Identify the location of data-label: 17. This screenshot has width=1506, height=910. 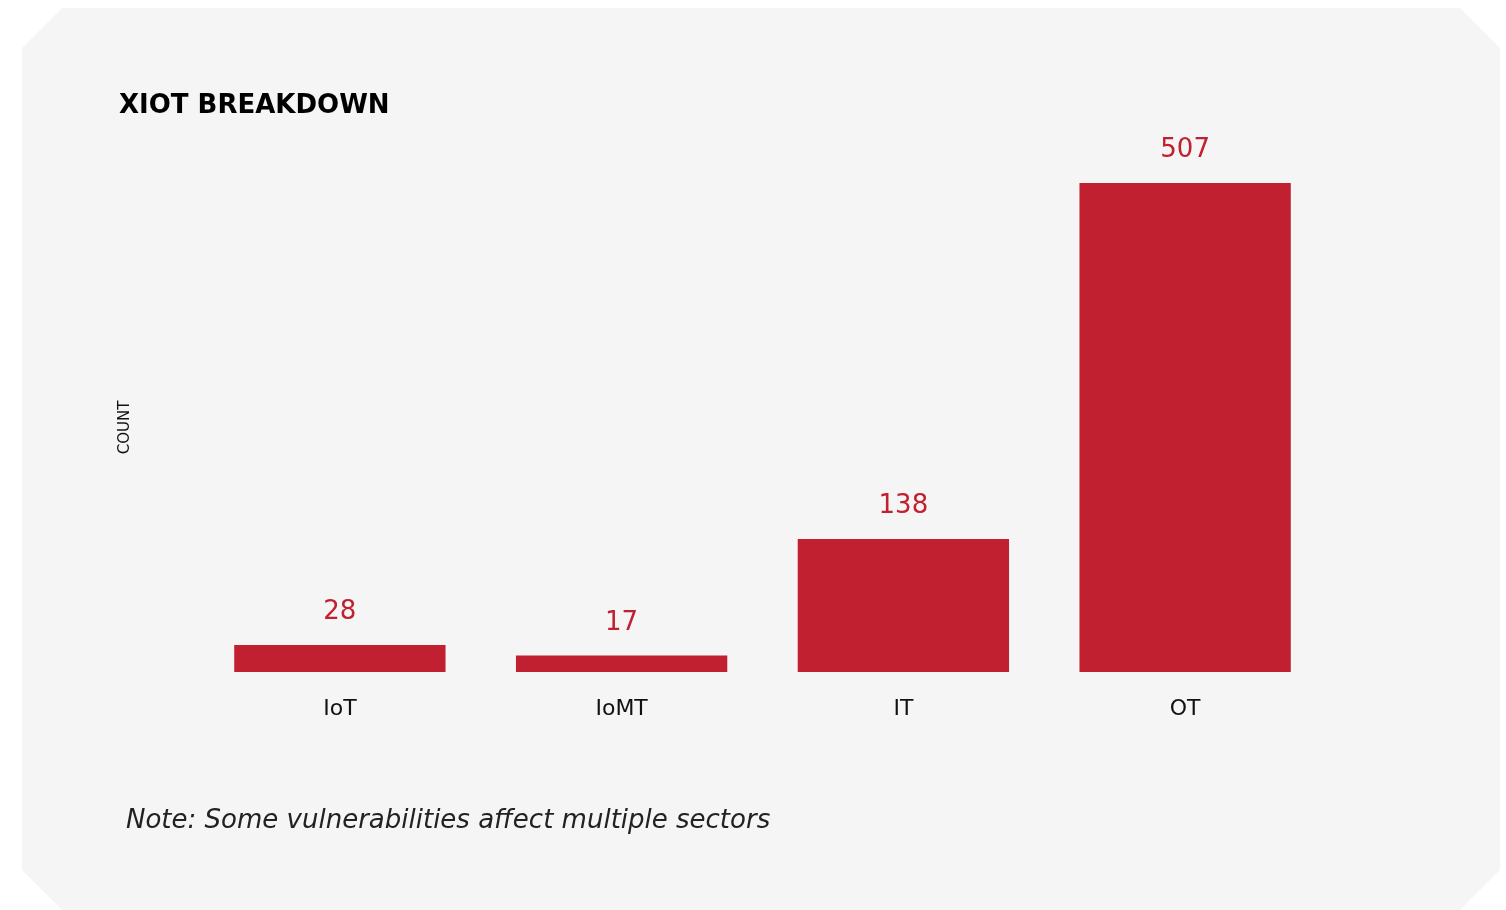
(622, 620).